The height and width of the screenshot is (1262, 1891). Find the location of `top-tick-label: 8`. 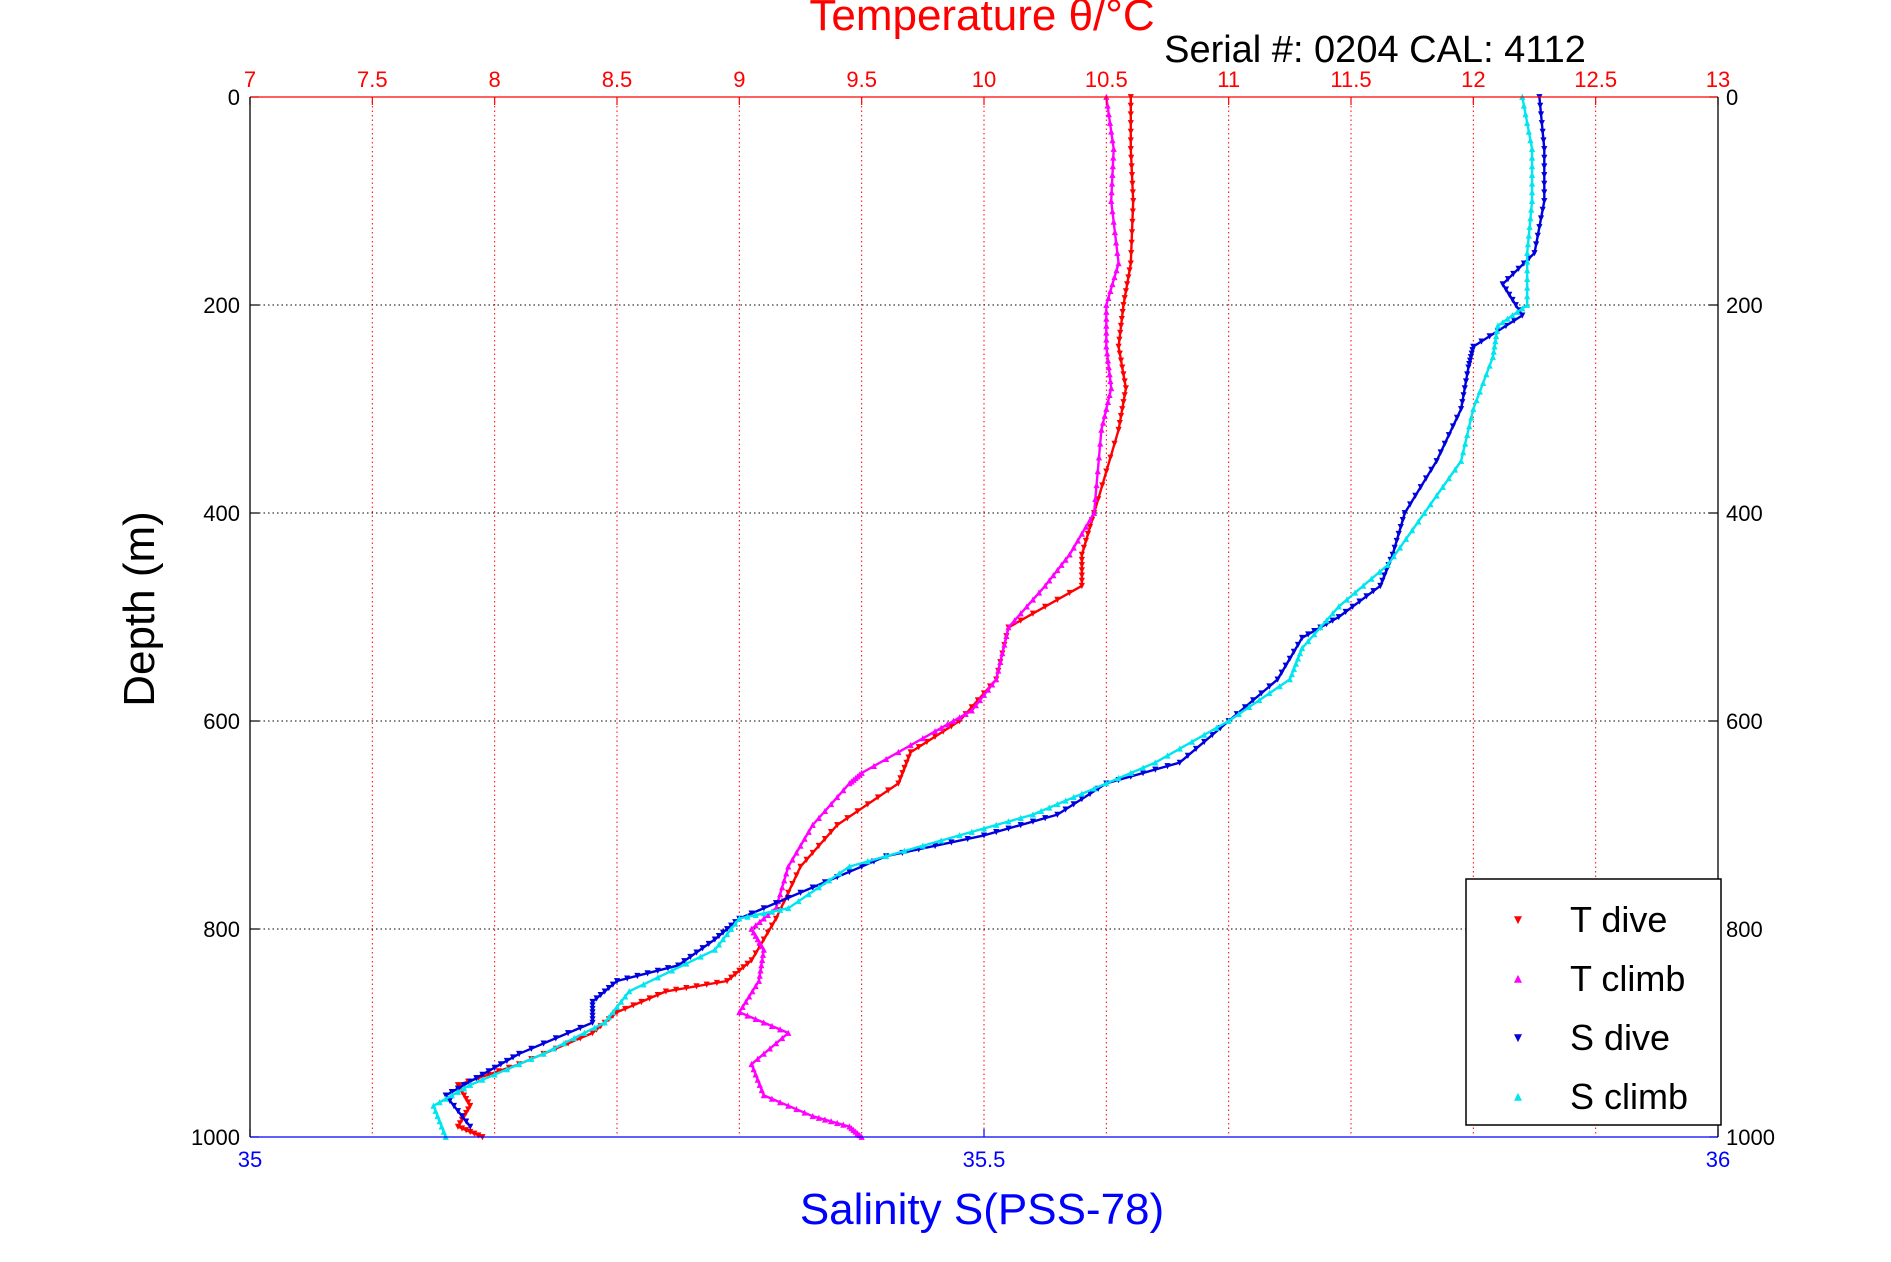

top-tick-label: 8 is located at coordinates (495, 79).